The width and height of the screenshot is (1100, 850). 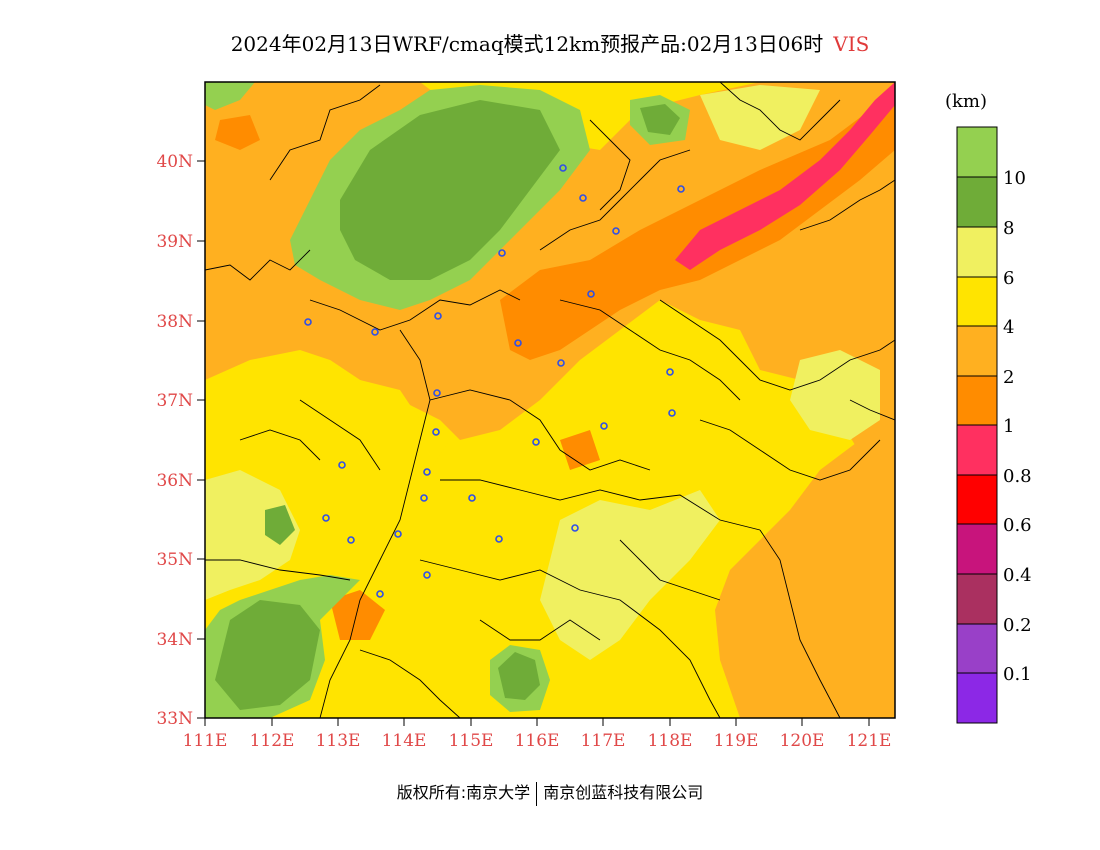 What do you see at coordinates (805, 569) in the screenshot?
I see `region-light-orange-east` at bounding box center [805, 569].